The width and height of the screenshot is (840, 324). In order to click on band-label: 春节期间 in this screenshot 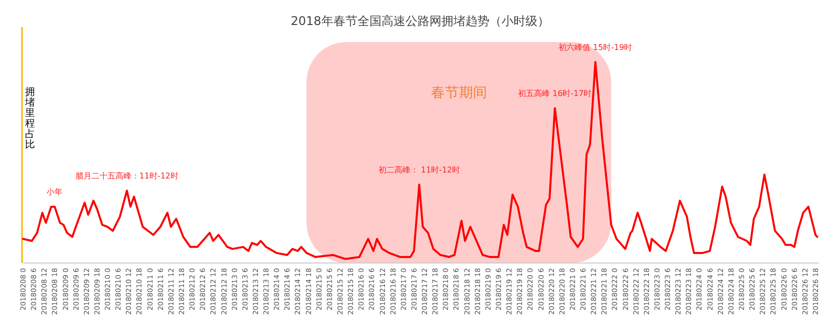, I will do `click(458, 93)`.